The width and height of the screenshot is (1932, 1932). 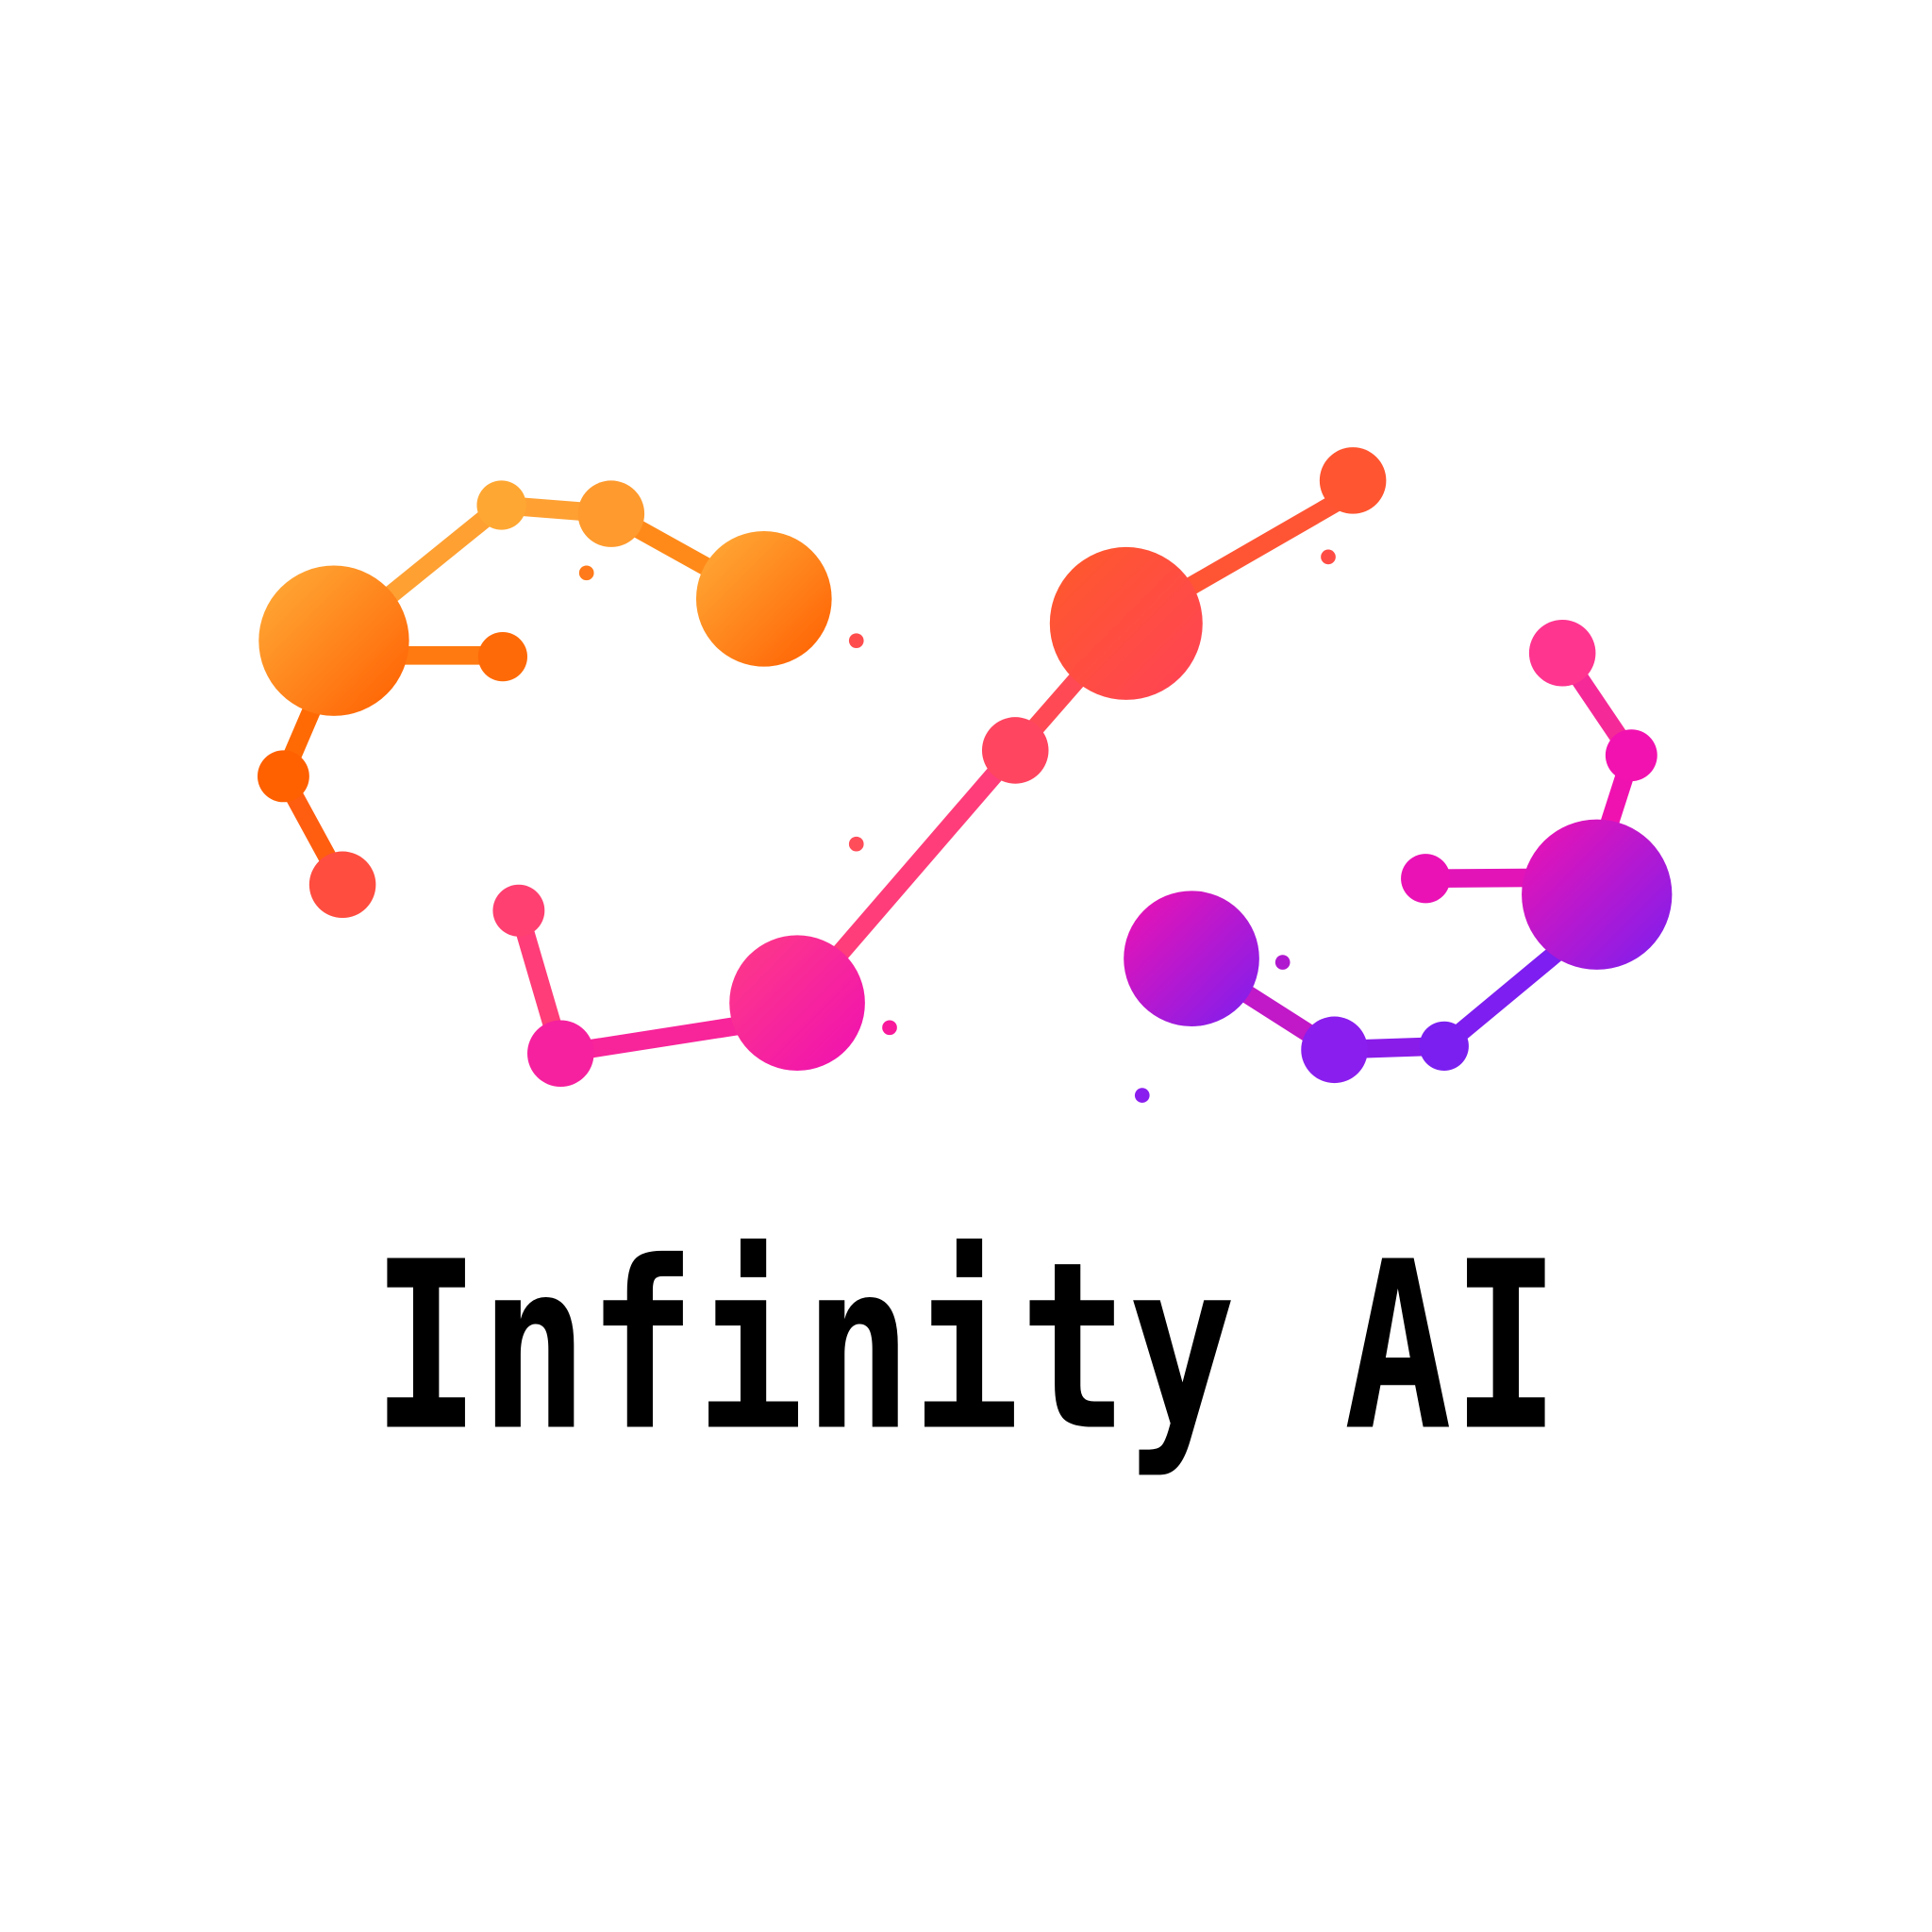 I want to click on logo-text: Infinity AI, so click(x=965, y=1346).